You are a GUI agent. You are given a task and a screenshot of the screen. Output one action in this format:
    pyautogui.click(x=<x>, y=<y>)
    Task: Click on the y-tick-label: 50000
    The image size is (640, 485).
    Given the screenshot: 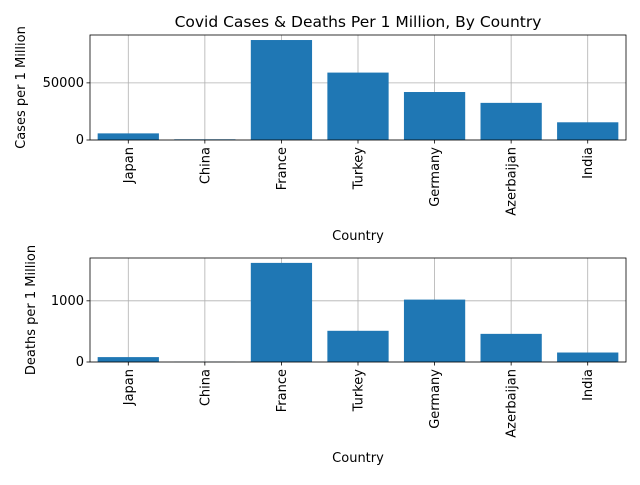 What is the action you would take?
    pyautogui.click(x=63, y=83)
    